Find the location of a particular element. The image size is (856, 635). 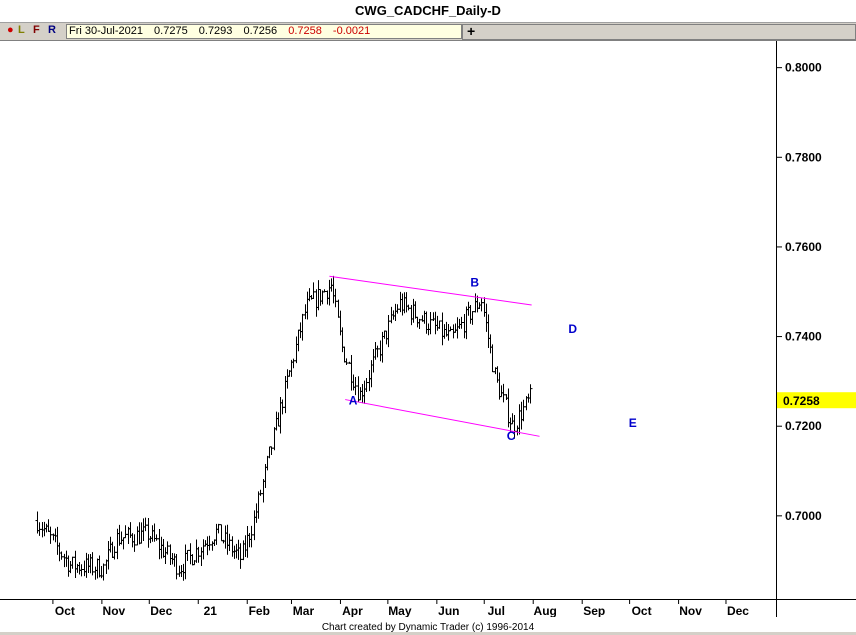

y-tick-label: 0.7600 is located at coordinates (803, 247).